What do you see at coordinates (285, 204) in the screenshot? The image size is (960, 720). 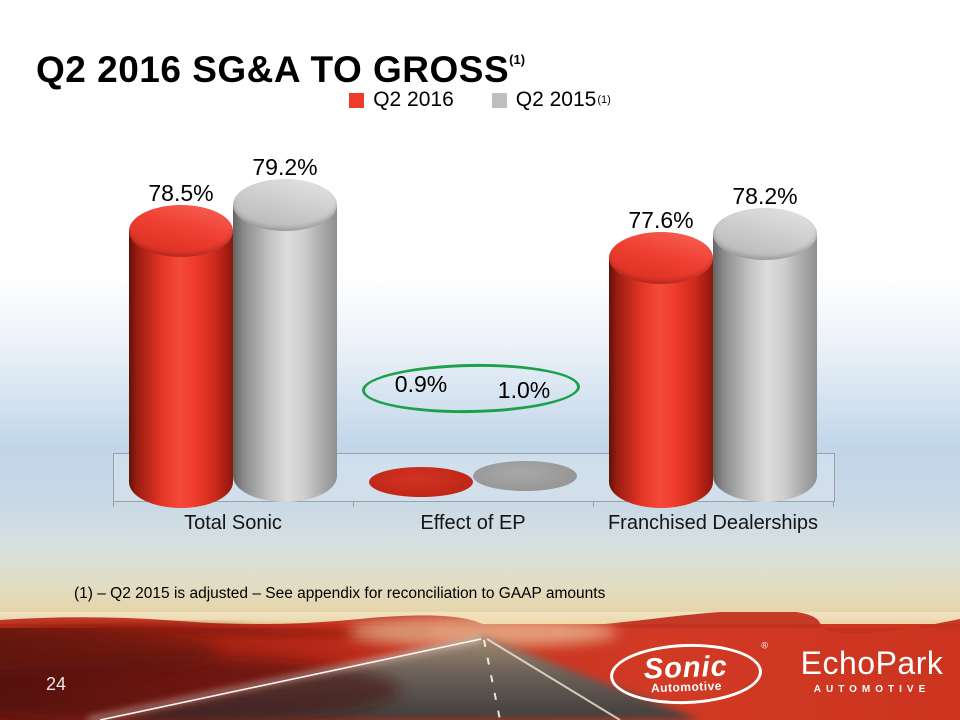 I see `cylinder-bar-q2-2015-1-total-sonic-top` at bounding box center [285, 204].